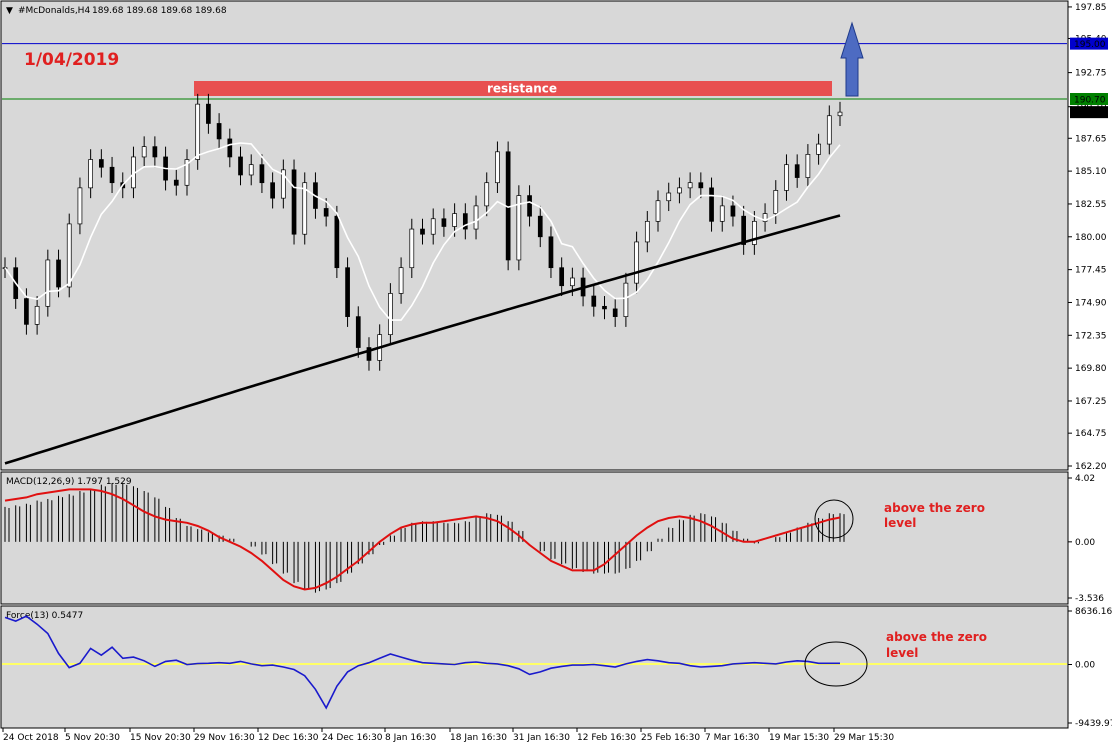 Image resolution: width=1112 pixels, height=751 pixels. Describe the element at coordinates (1086, 539) in the screenshot. I see `macd-axis: 4.02 0.00 -3.536` at that location.